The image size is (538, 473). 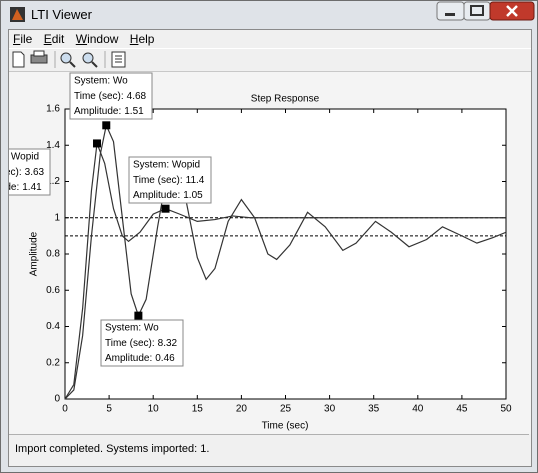 I want to click on y-tick-label: 0.8, so click(x=53, y=254).